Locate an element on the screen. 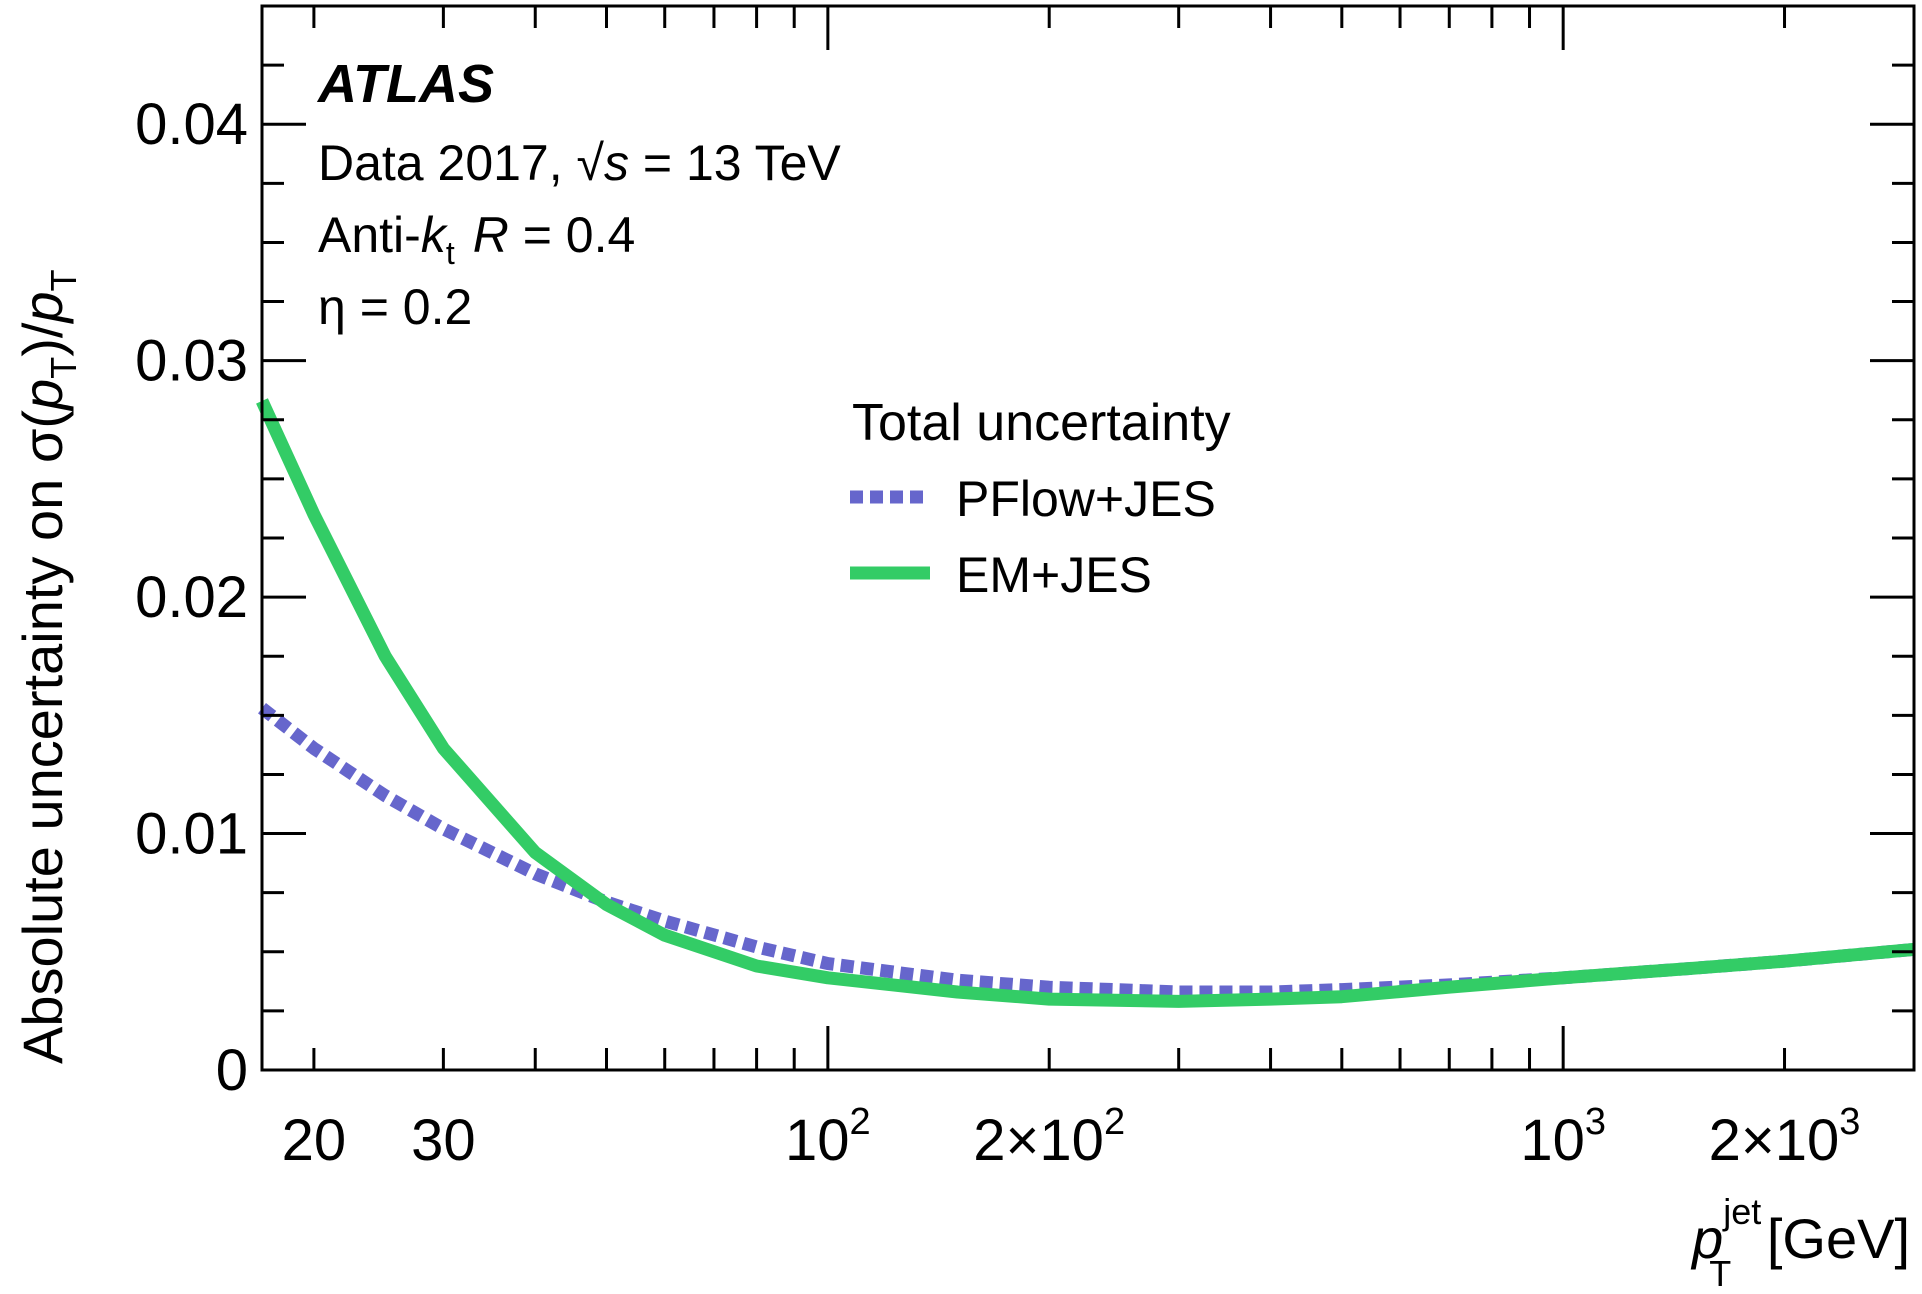  x-tick-label: 10³ is located at coordinates (1563, 1137).